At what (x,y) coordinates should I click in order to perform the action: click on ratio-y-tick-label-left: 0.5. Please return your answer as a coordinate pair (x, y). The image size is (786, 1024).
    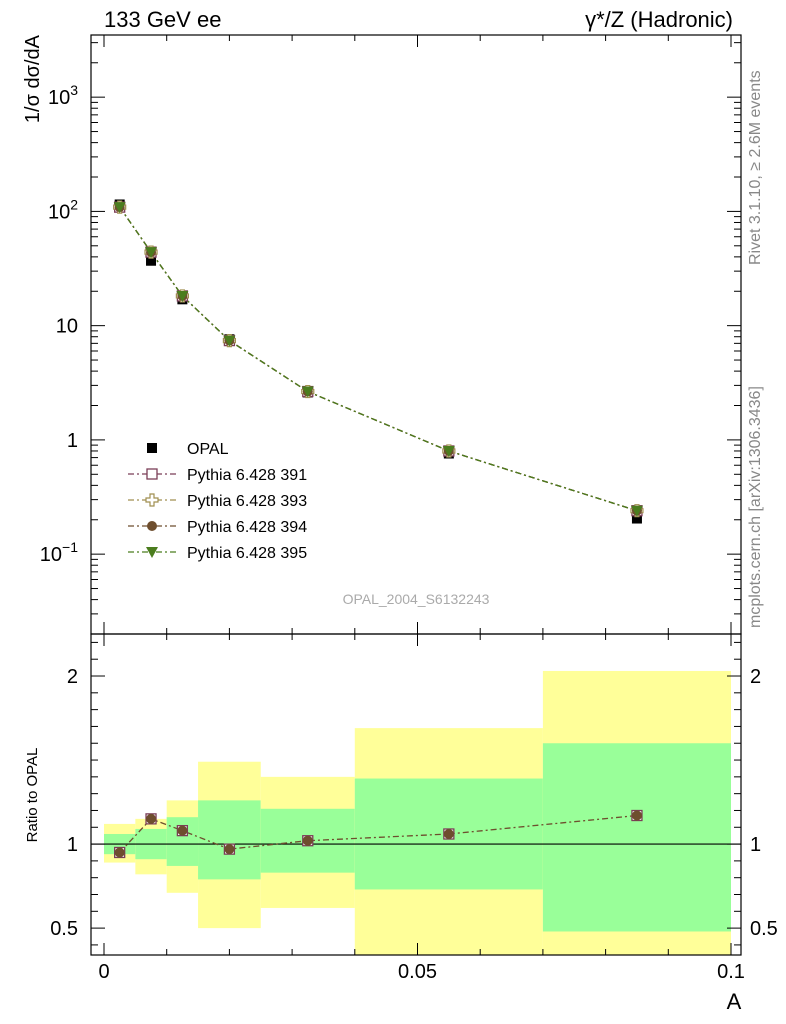
    Looking at the image, I should click on (64, 929).